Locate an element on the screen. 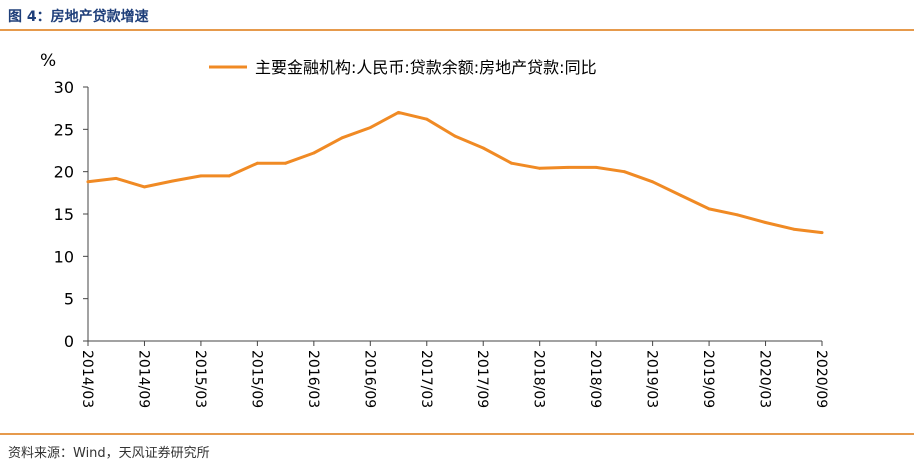  x-tick-label: 2019/03 is located at coordinates (652, 379).